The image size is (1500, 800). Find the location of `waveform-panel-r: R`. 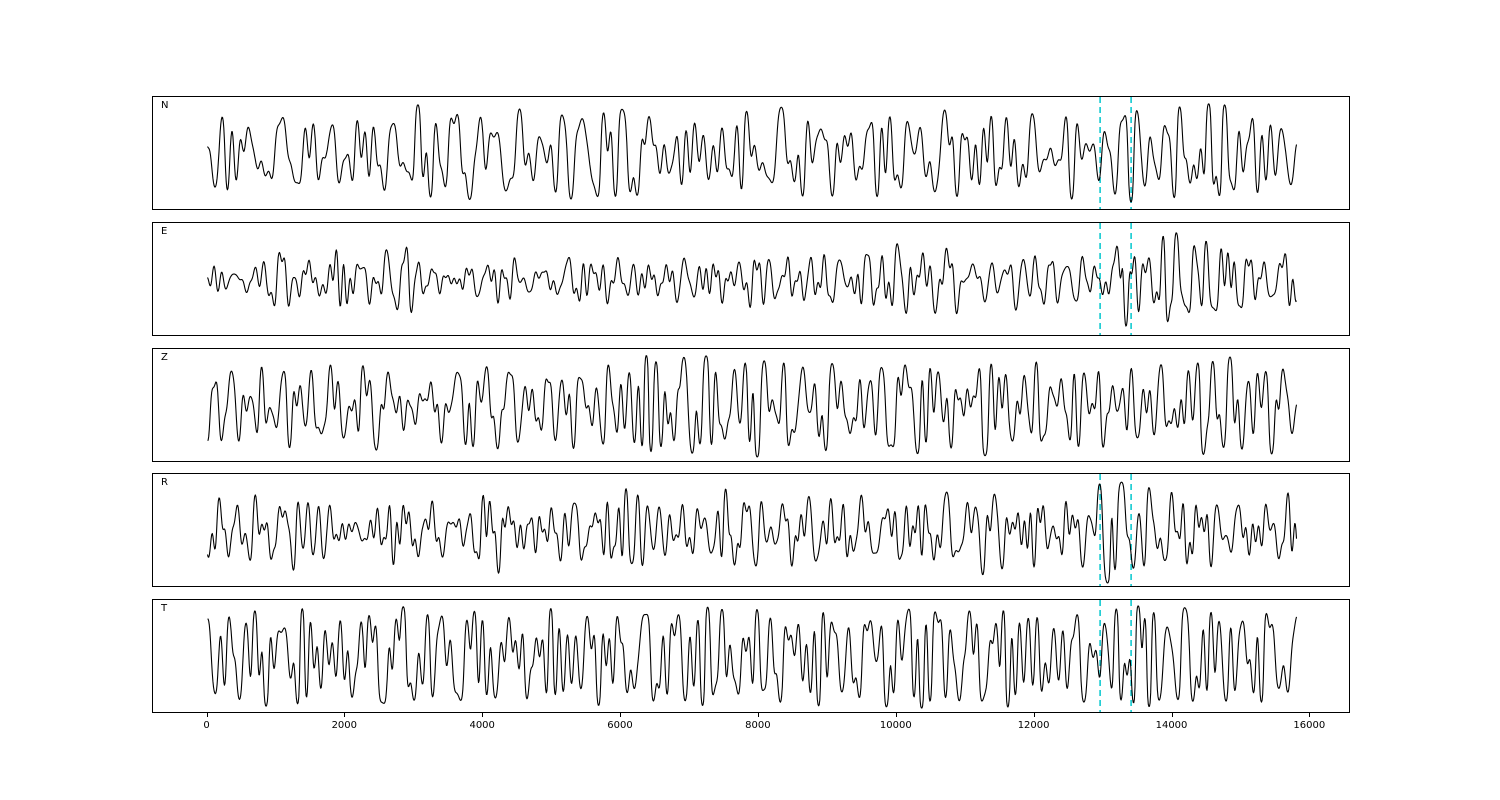

waveform-panel-r: R is located at coordinates (751, 530).